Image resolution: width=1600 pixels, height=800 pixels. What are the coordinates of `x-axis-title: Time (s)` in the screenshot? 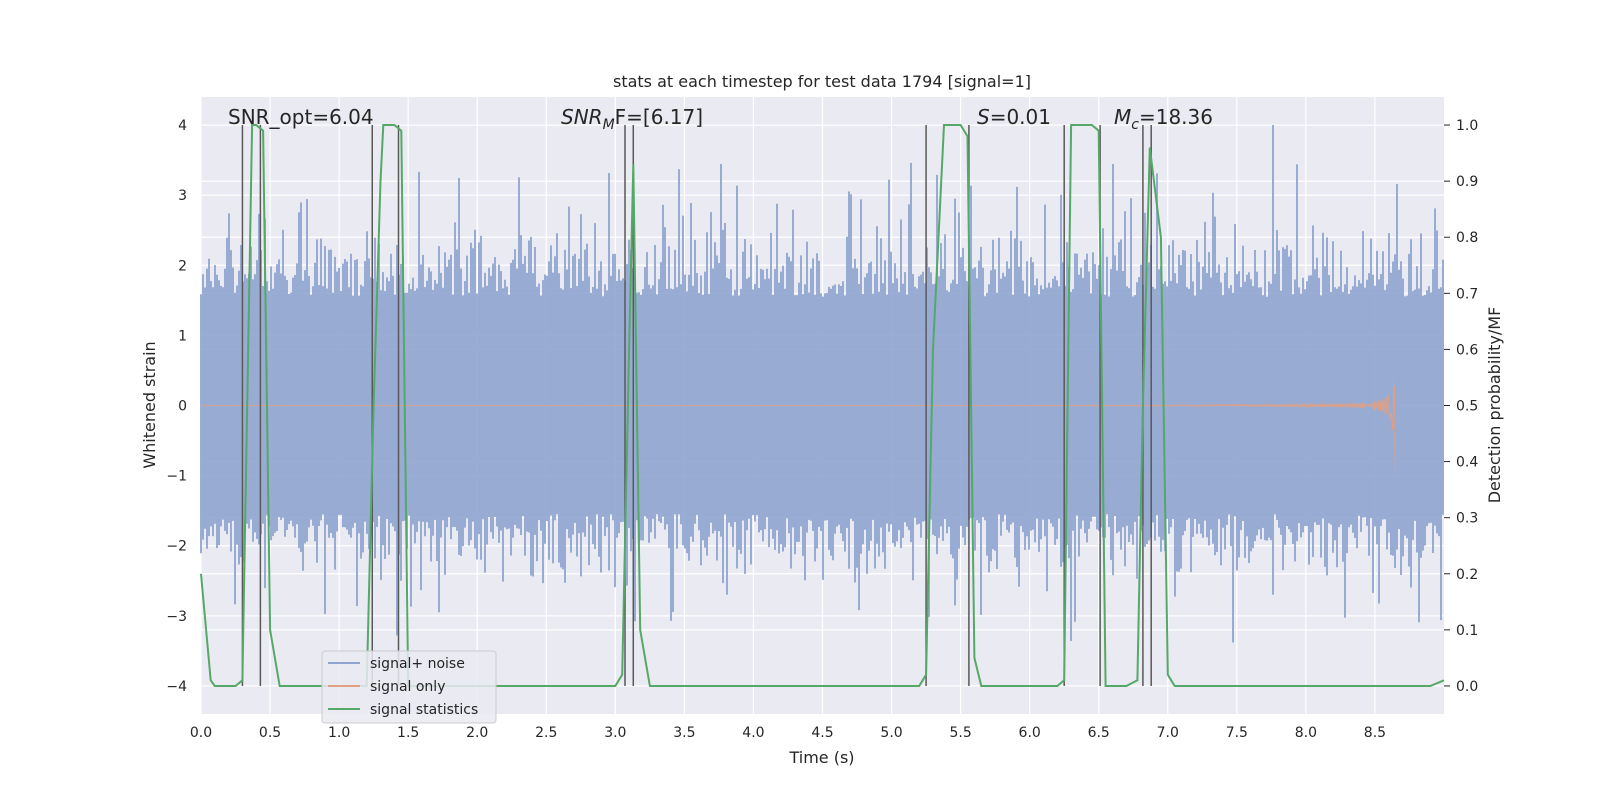 It's located at (821, 757).